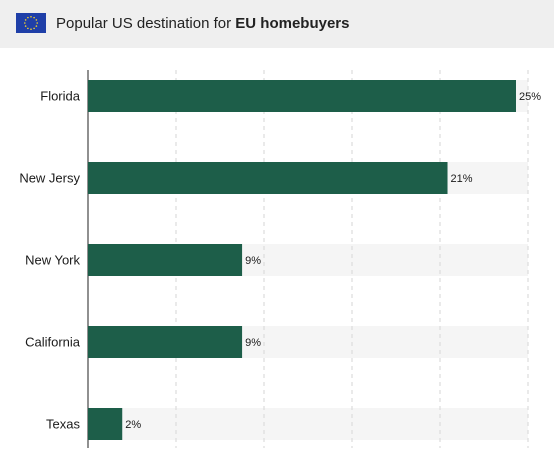 The height and width of the screenshot is (472, 554). Describe the element at coordinates (530, 97) in the screenshot. I see `value-label: 25%` at that location.